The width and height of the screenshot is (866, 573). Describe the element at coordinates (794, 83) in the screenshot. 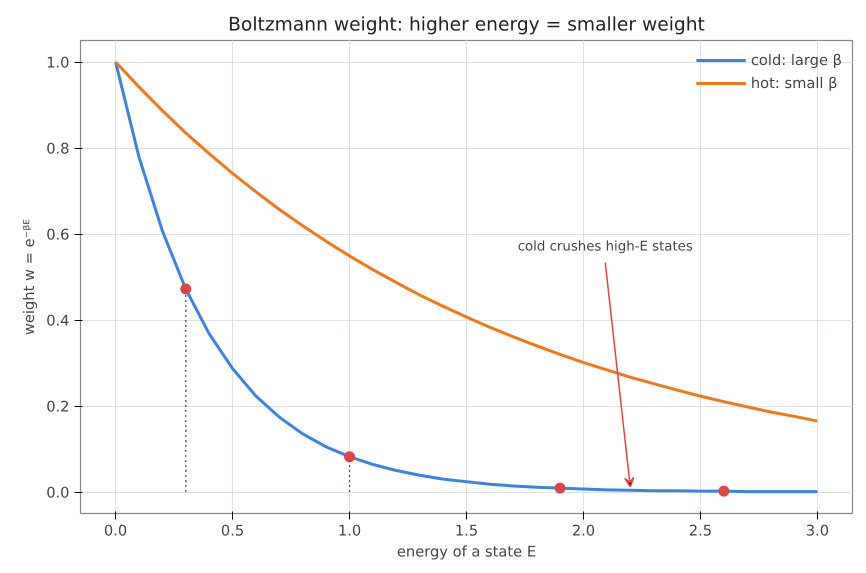

I see `legend-label: hot: small β` at that location.